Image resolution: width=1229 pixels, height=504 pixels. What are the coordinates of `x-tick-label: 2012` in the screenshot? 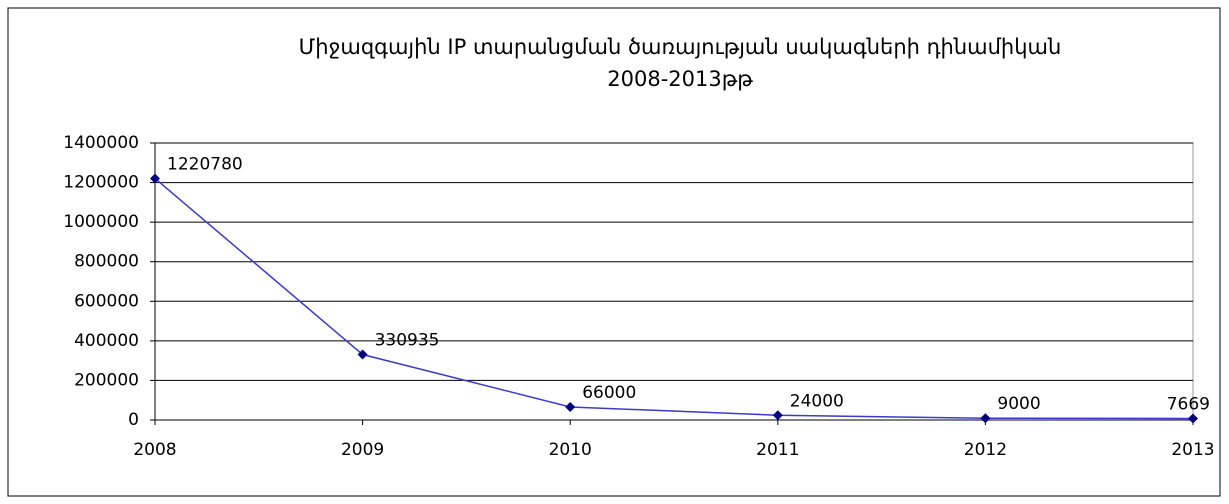 It's located at (985, 450).